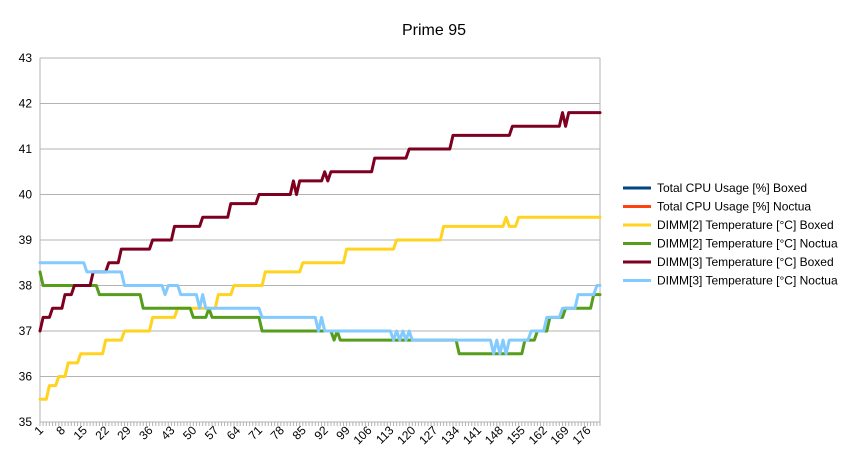 This screenshot has height=470, width=866. I want to click on y-tick-label: 39, so click(26, 240).